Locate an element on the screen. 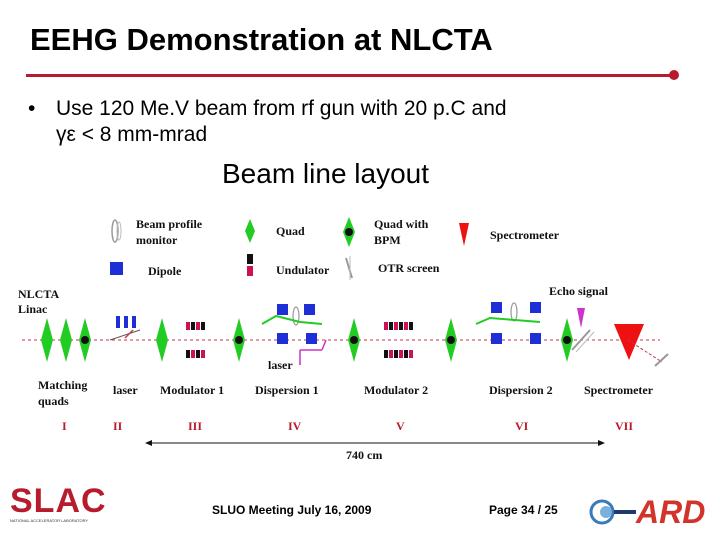  section-label-modulator-2: Modulator 2 is located at coordinates (396, 390).